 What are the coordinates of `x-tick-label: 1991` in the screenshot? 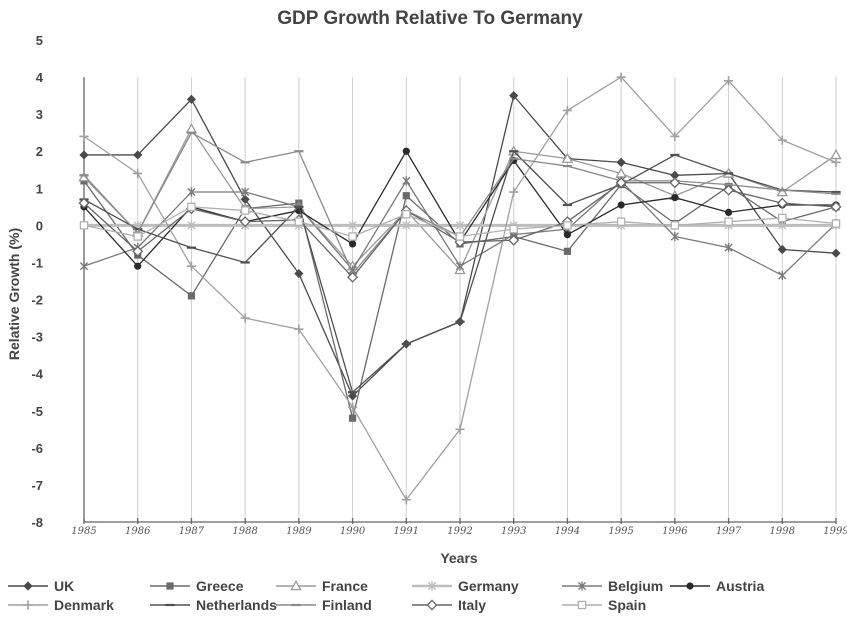 It's located at (406, 531).